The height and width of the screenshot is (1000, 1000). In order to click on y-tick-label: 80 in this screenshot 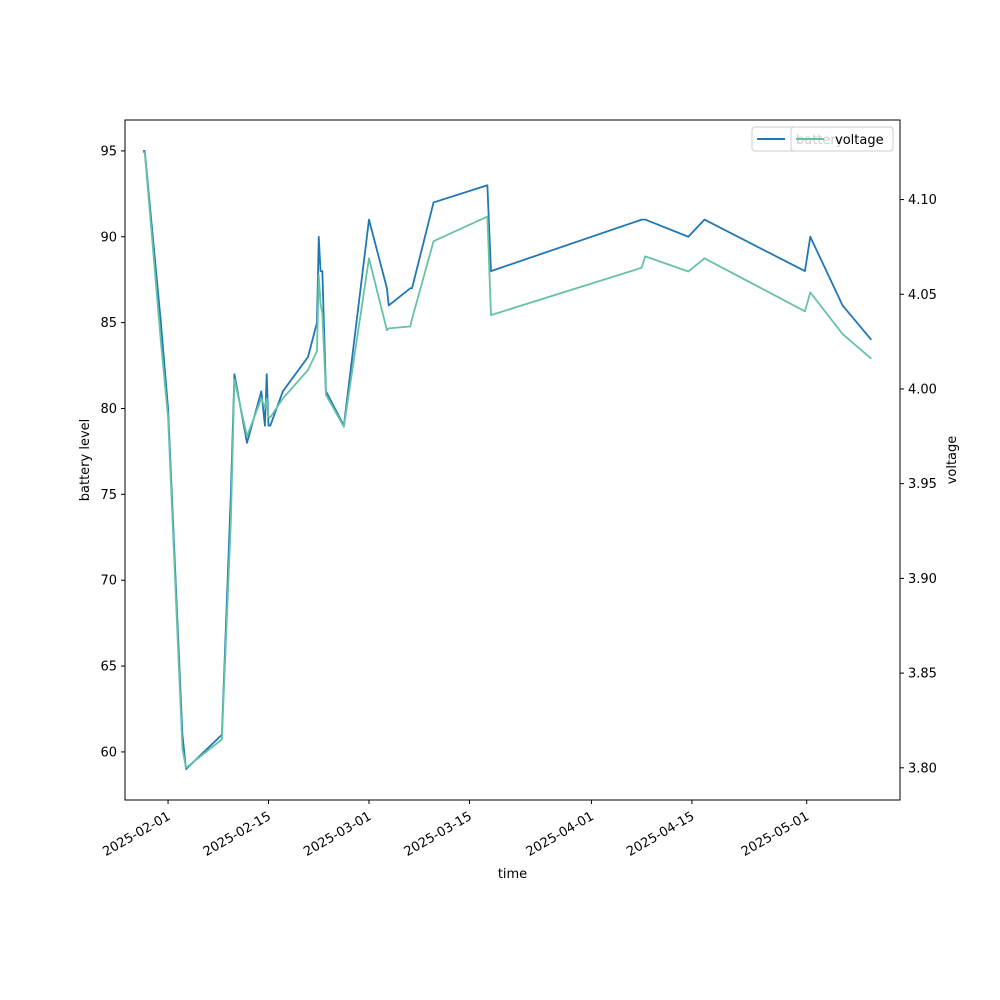, I will do `click(108, 409)`.